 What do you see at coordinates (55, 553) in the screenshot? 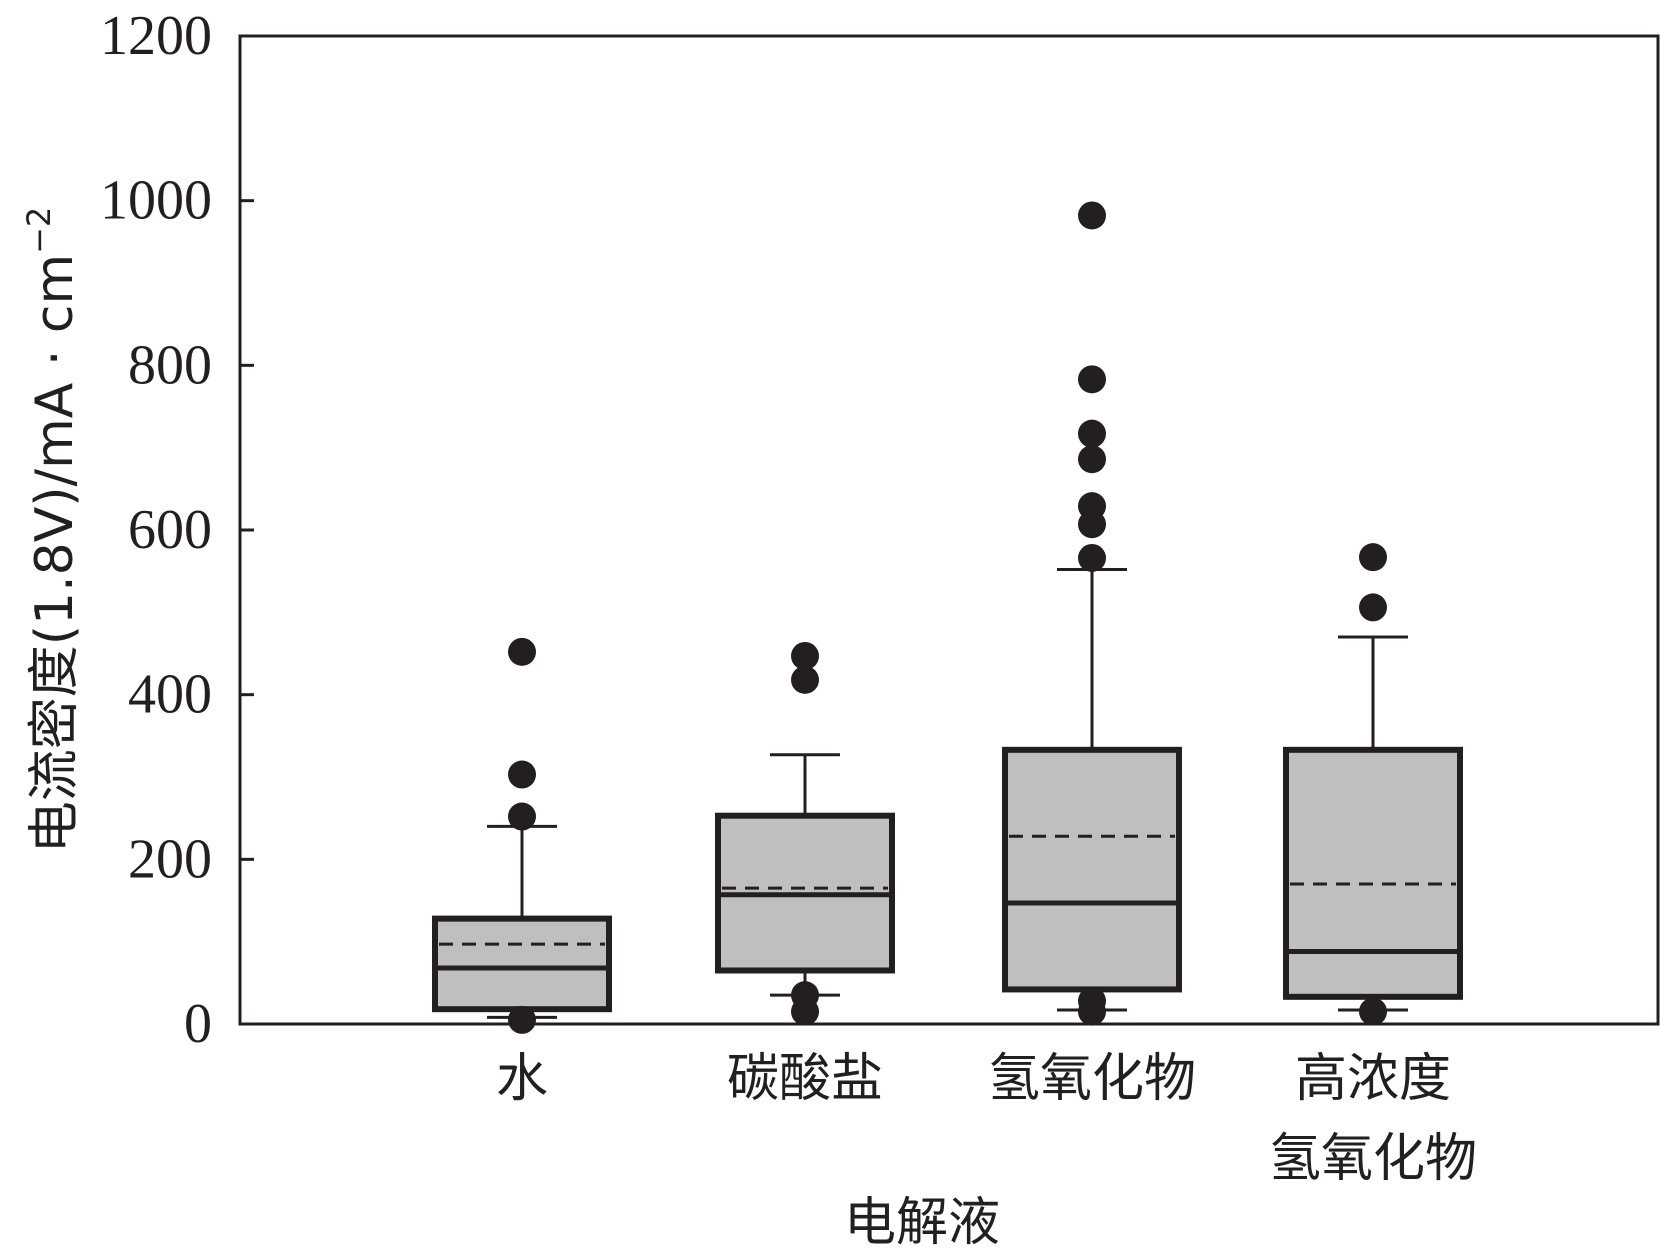
I see `y-axis-title-main: 电流密度(1.8V)/mA · cm` at bounding box center [55, 553].